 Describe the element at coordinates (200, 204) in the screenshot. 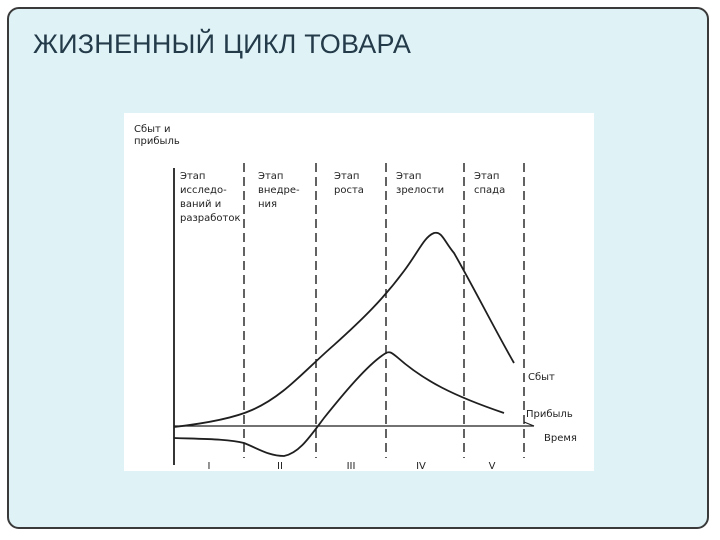

I see `stage-1-line-3: ваний и` at that location.